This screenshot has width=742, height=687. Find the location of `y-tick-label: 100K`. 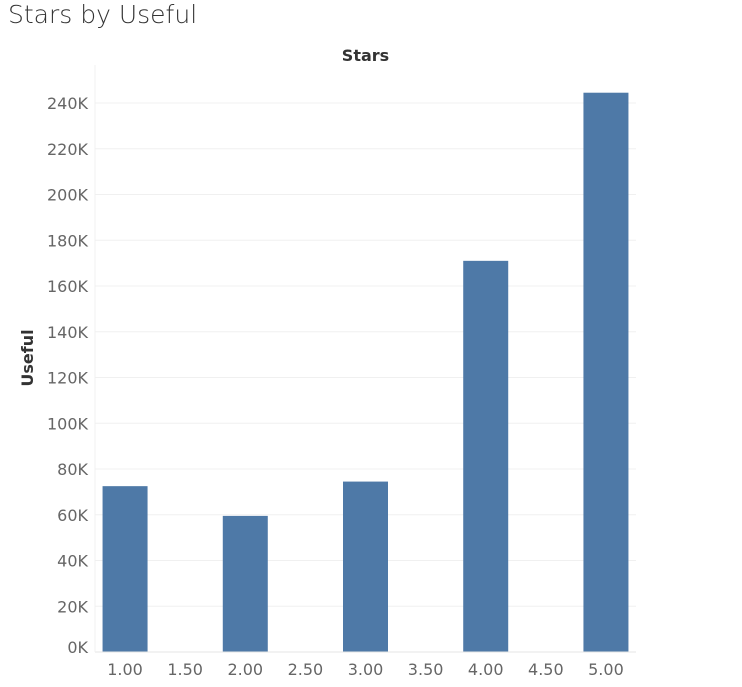

y-tick-label: 100K is located at coordinates (68, 423).